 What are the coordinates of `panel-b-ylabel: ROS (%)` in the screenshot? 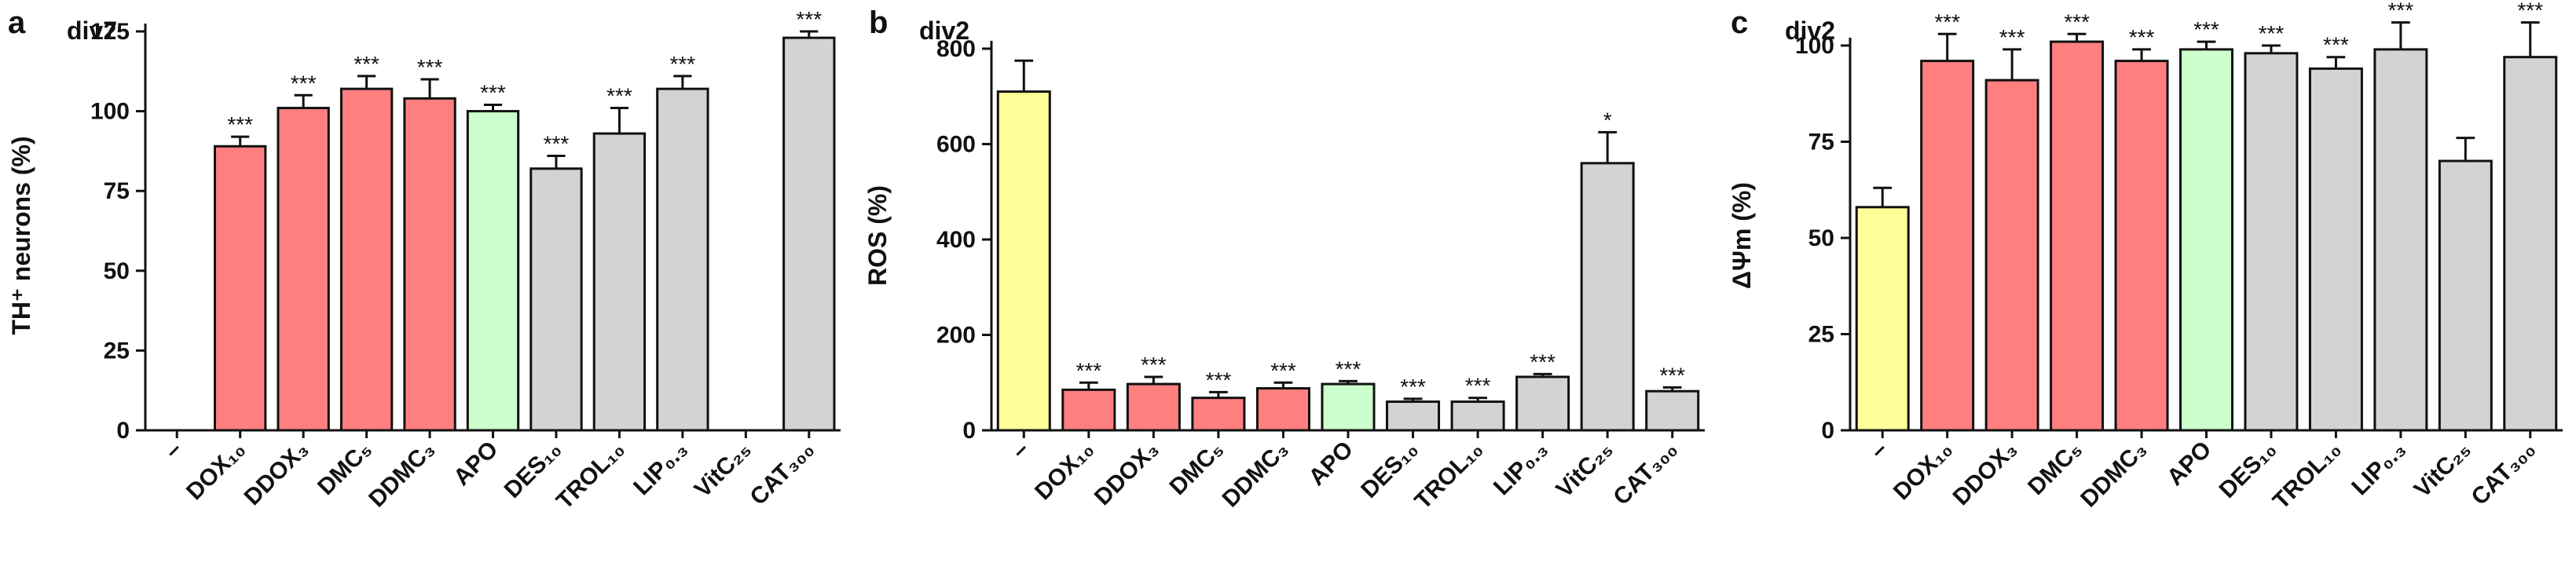 It's located at (877, 235).